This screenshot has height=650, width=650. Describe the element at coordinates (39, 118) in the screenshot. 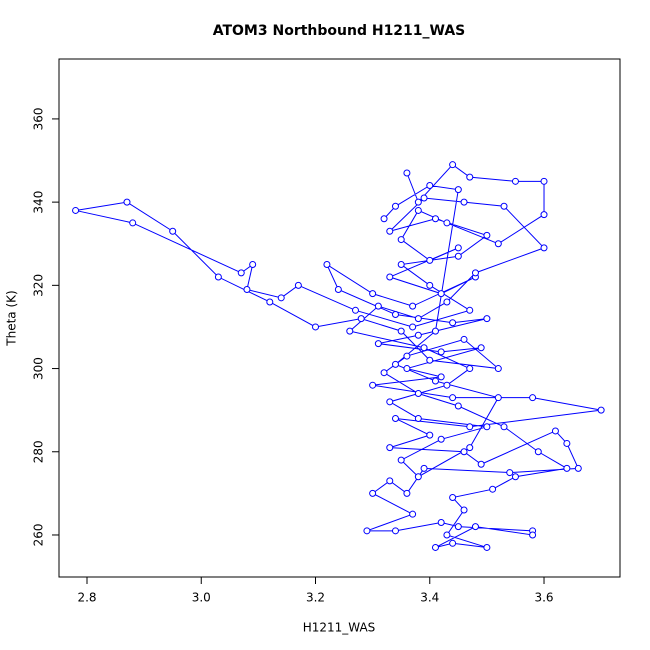

I see `y-tick-label: 360` at that location.